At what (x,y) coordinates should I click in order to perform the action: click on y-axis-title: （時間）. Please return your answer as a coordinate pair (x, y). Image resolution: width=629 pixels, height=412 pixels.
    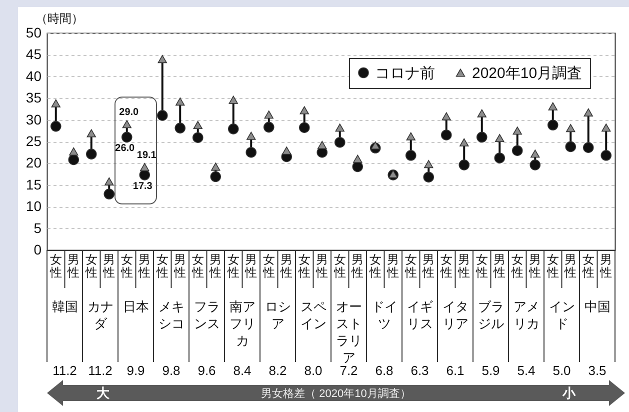
    Looking at the image, I should click on (60, 19).